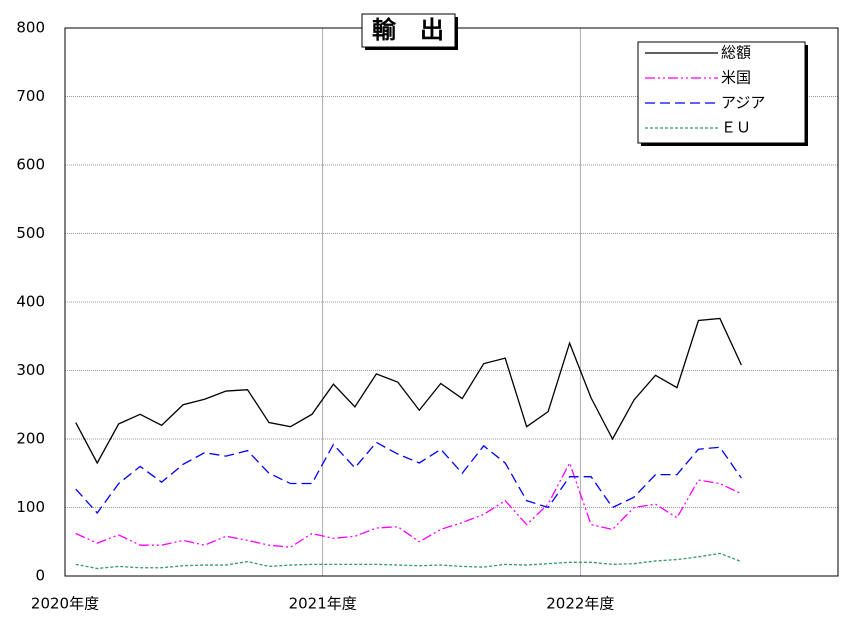  What do you see at coordinates (30, 370) in the screenshot?
I see `y-tick-label: 300` at bounding box center [30, 370].